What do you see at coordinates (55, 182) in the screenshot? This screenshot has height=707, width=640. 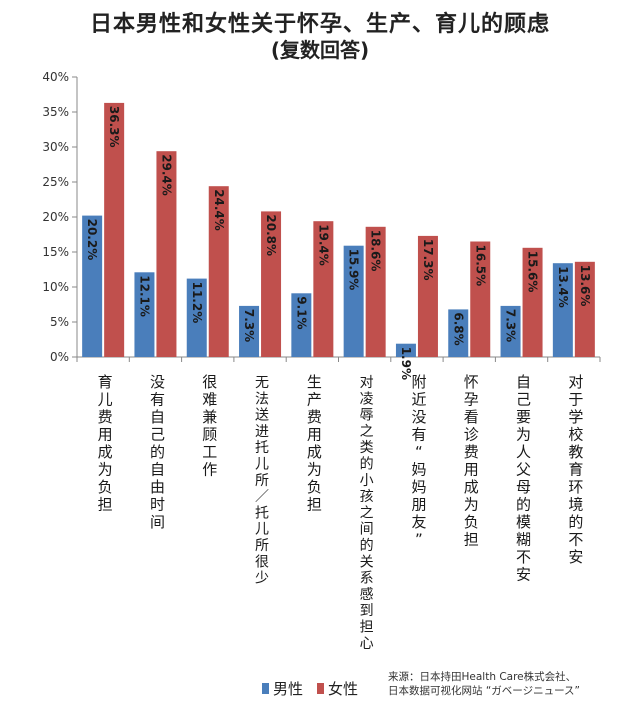 I see `y-tick-label: 25%` at bounding box center [55, 182].